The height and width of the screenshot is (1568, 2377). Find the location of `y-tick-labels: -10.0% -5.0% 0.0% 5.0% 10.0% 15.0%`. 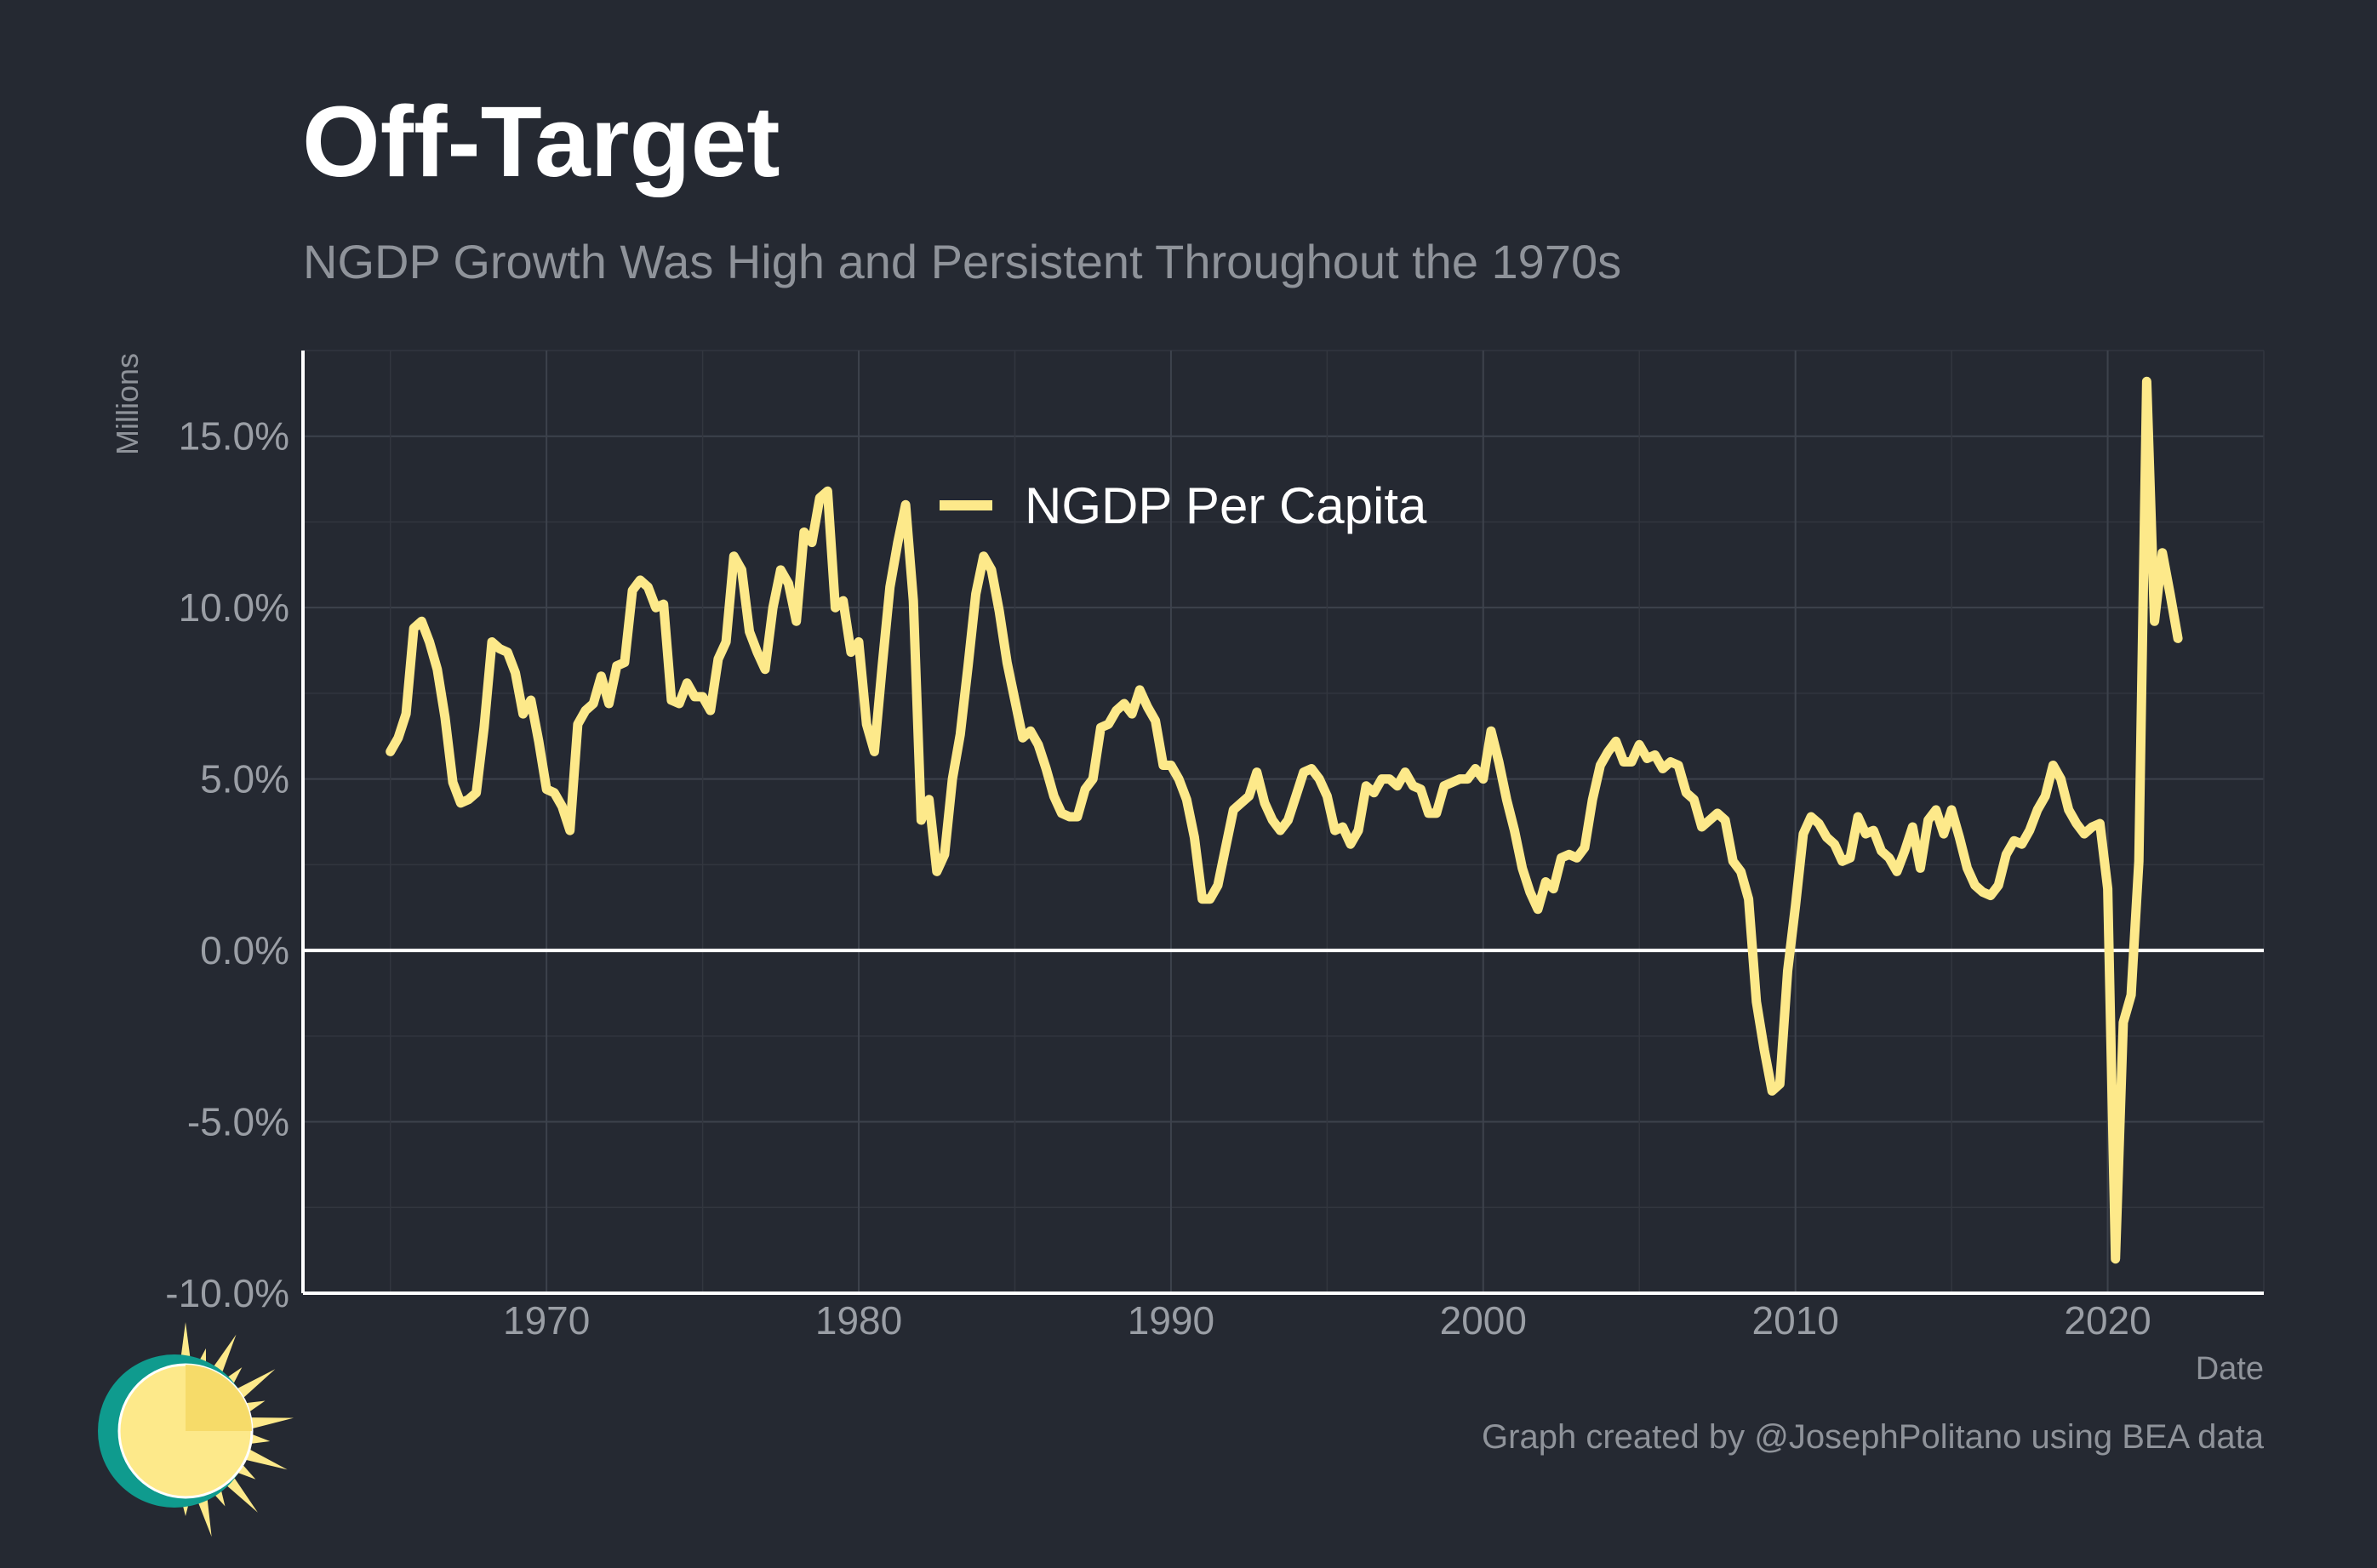

y-tick-labels: -10.0% -5.0% 0.0% 5.0% 10.0% 15.0% is located at coordinates (227, 864).